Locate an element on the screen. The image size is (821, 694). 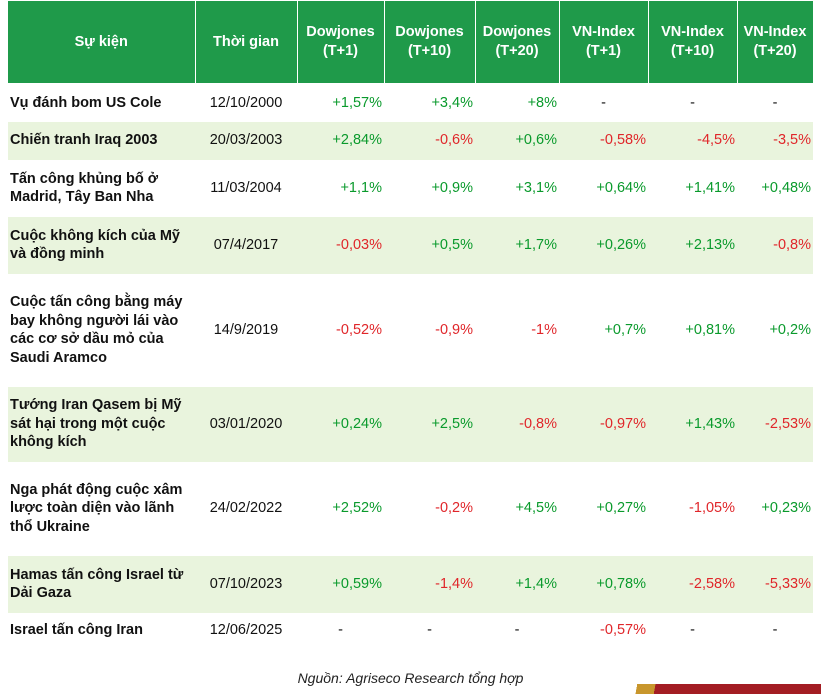
event-date-cell: 20/03/2003 is located at coordinates (246, 140).